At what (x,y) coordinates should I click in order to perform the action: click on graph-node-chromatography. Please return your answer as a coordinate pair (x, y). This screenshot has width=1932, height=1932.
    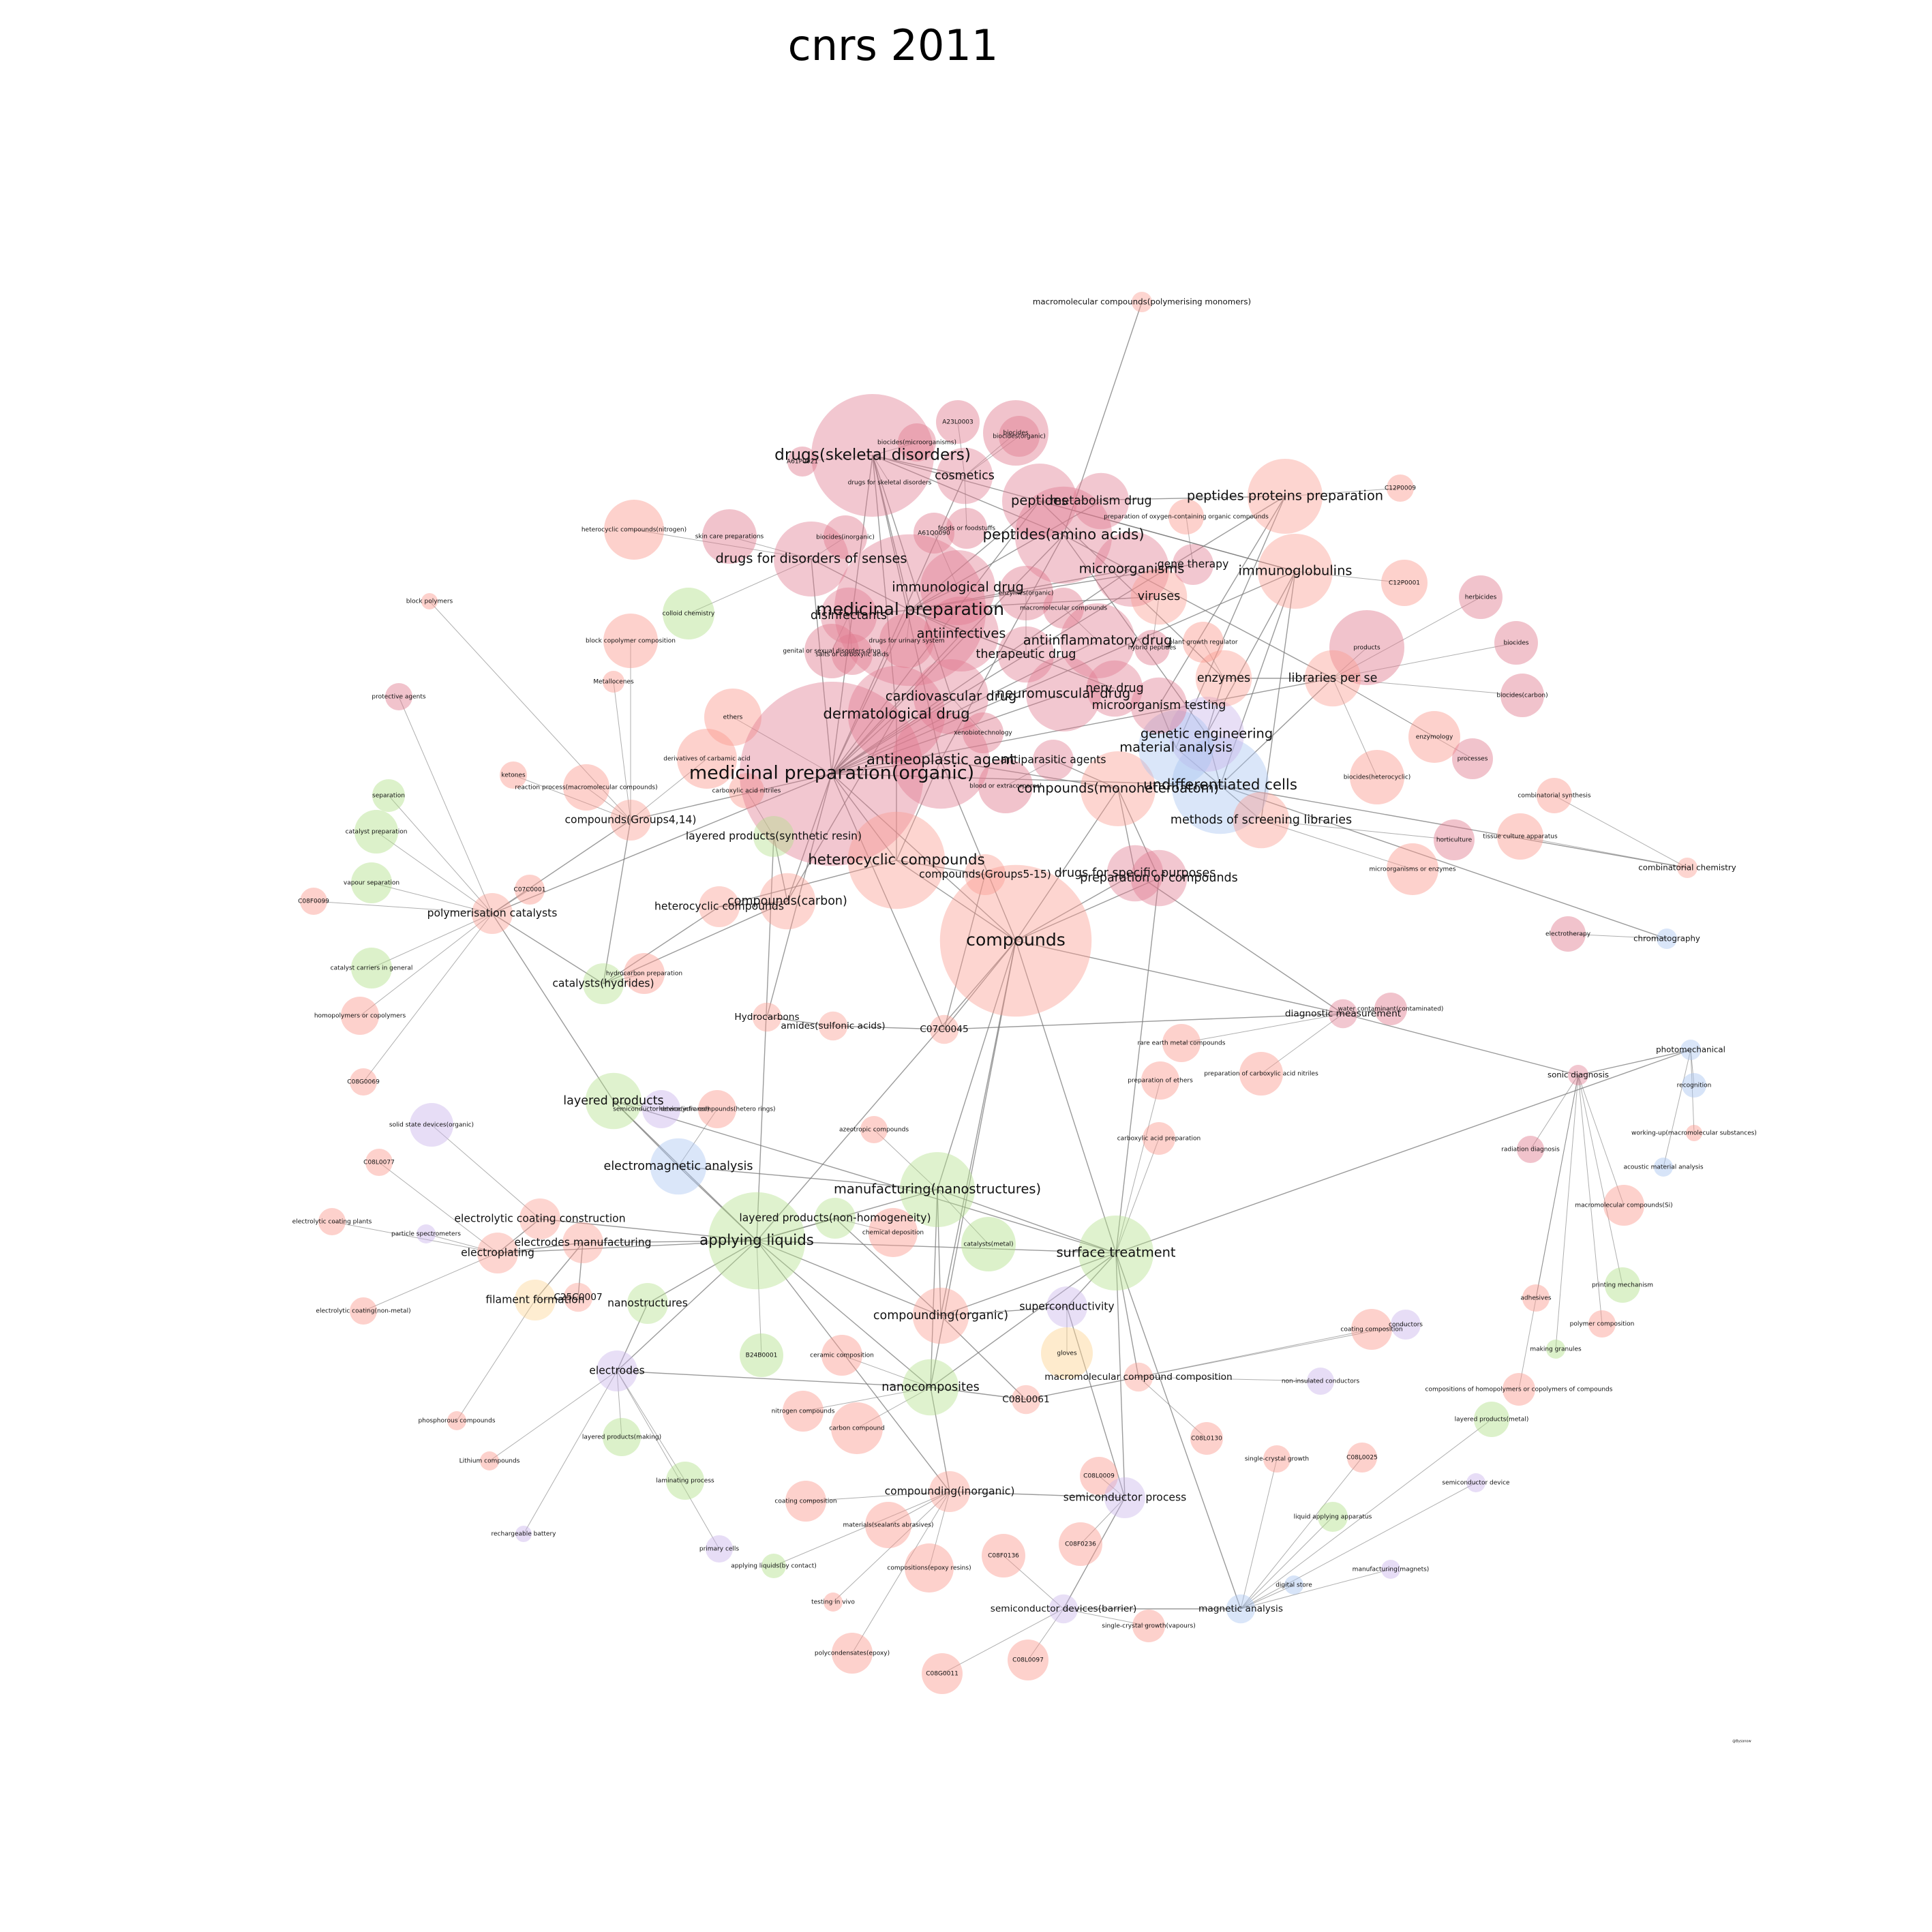
    Looking at the image, I should click on (1667, 939).